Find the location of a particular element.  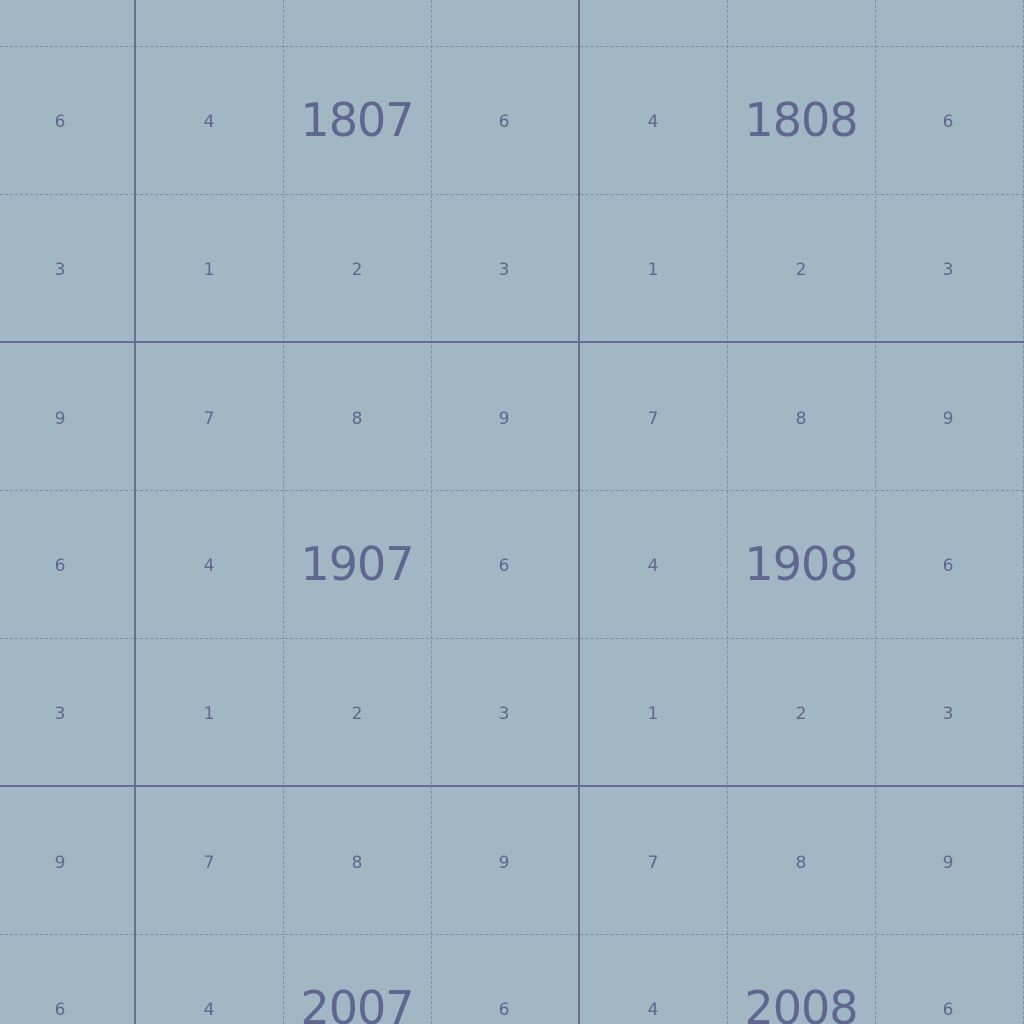

sheet-number-label: 1908 is located at coordinates (801, 564).